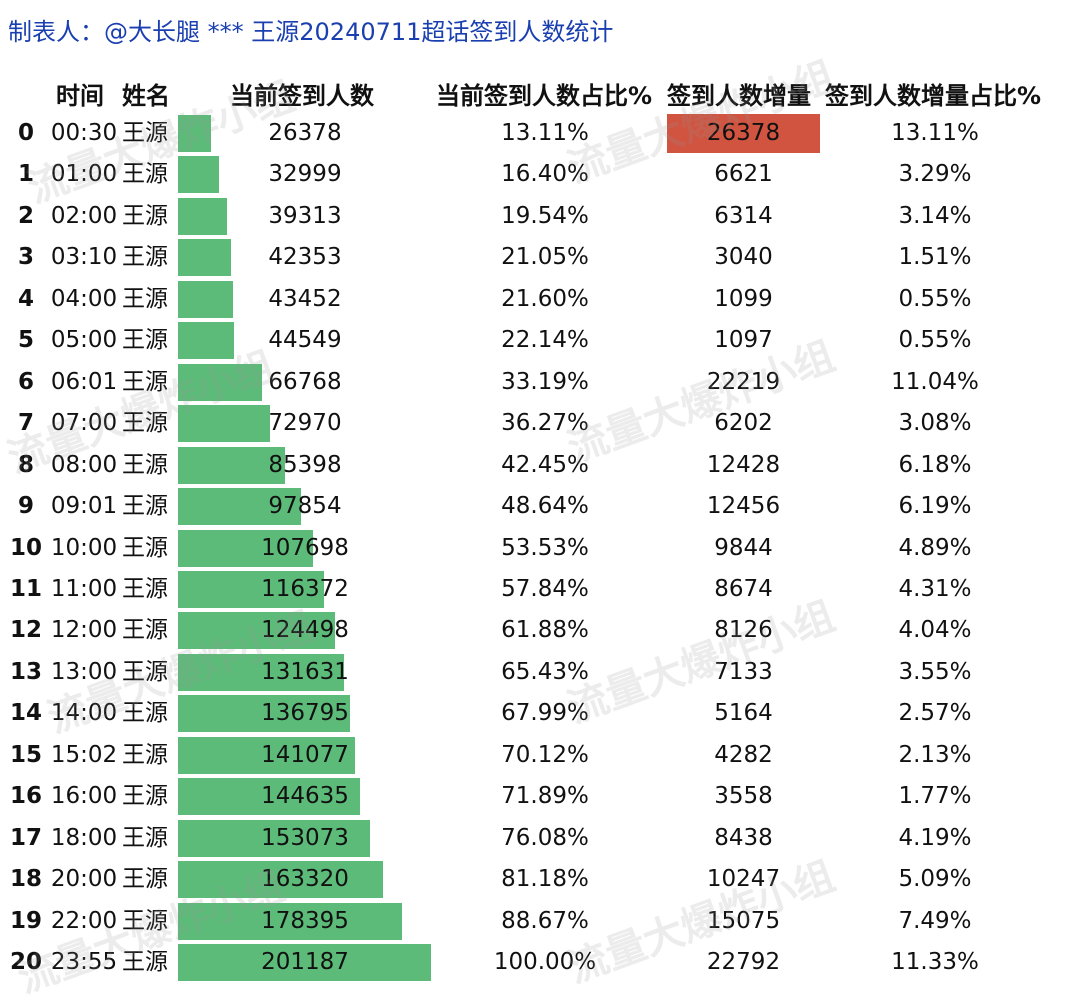  I want to click on count-cell: 39313, so click(305, 215).